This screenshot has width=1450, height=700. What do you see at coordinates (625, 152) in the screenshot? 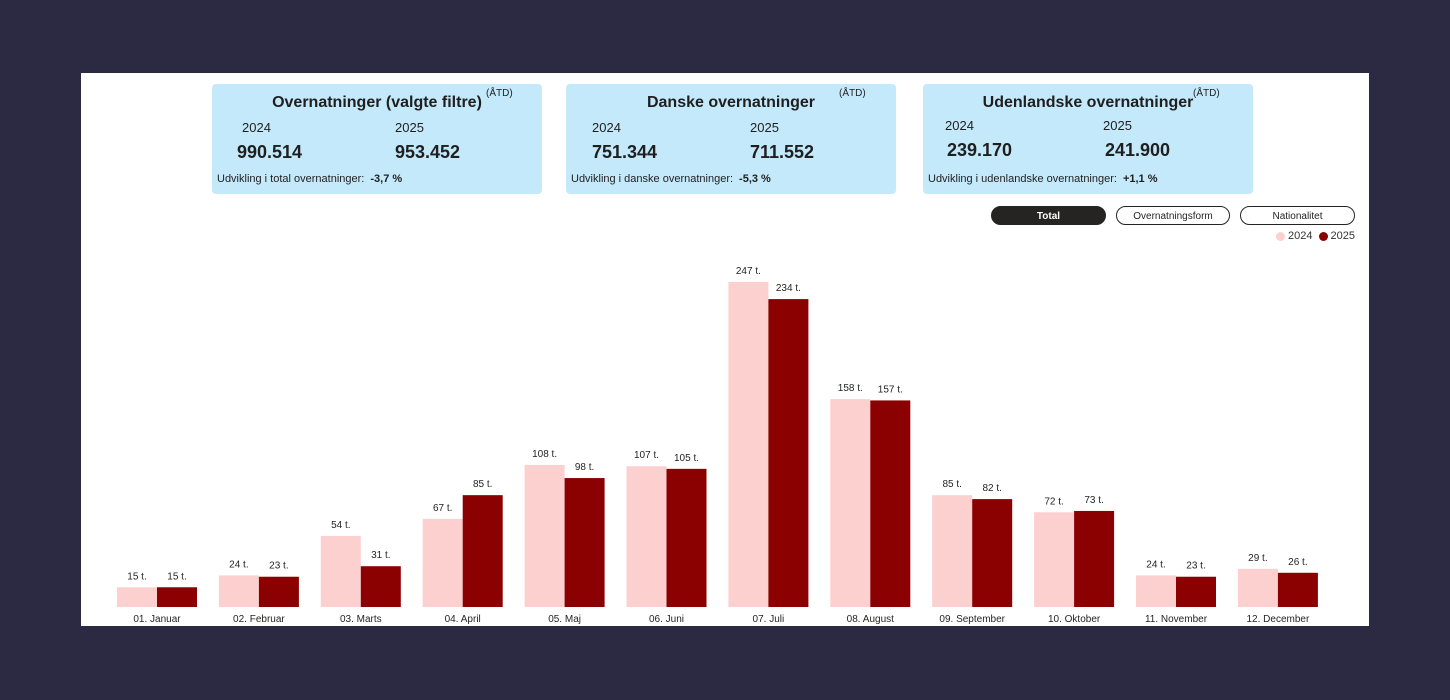
I see `kpi-value-2024: 751.344` at bounding box center [625, 152].